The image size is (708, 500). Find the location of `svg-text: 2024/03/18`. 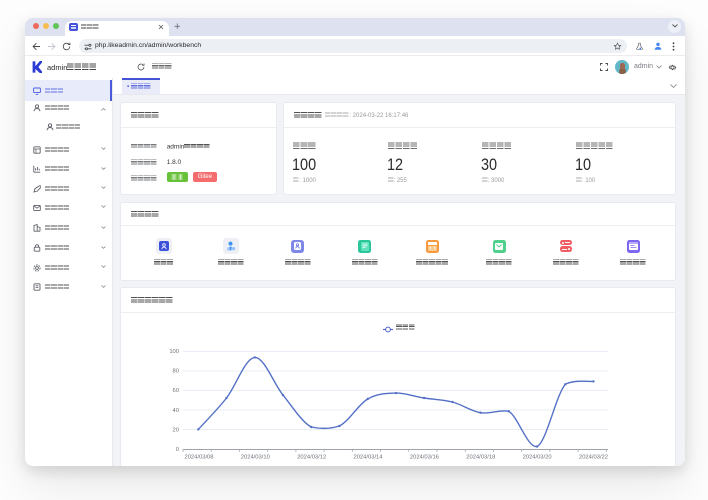

svg-text: 2024/03/18 is located at coordinates (480, 458).